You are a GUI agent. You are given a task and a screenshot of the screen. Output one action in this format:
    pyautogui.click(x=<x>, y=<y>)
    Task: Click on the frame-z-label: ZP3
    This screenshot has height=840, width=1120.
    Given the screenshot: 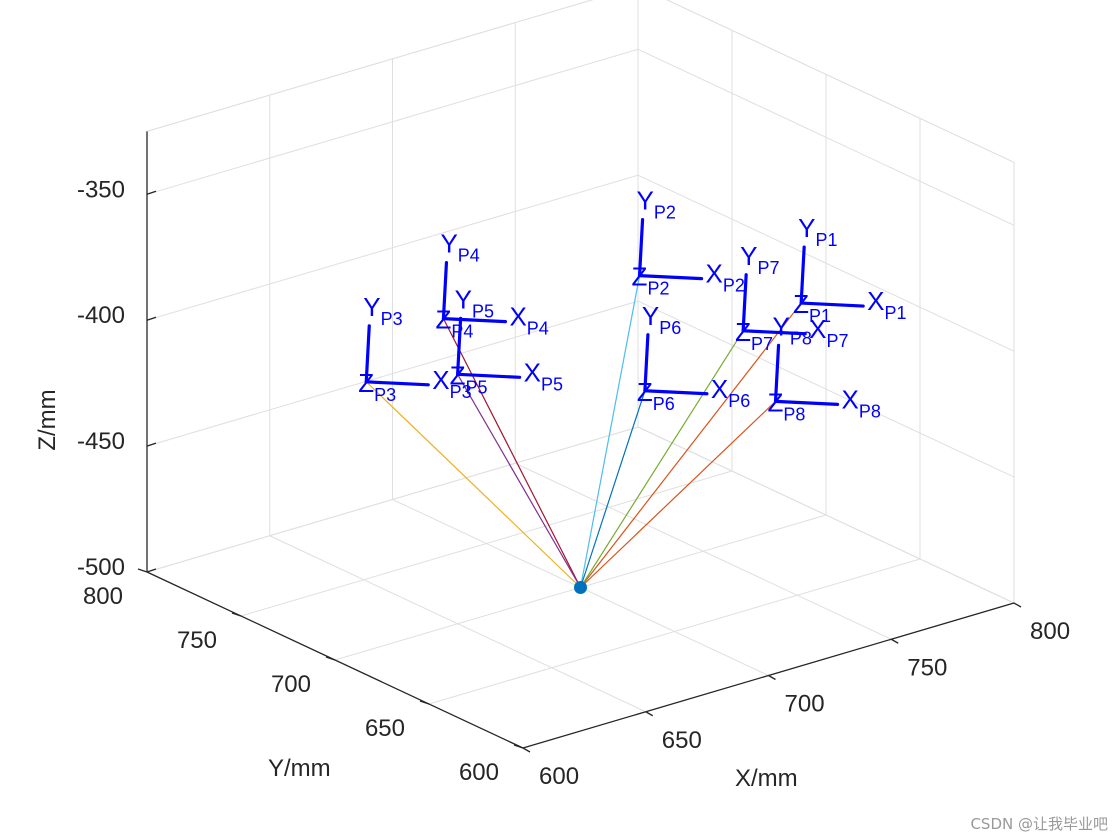 What is the action you would take?
    pyautogui.click(x=377, y=386)
    